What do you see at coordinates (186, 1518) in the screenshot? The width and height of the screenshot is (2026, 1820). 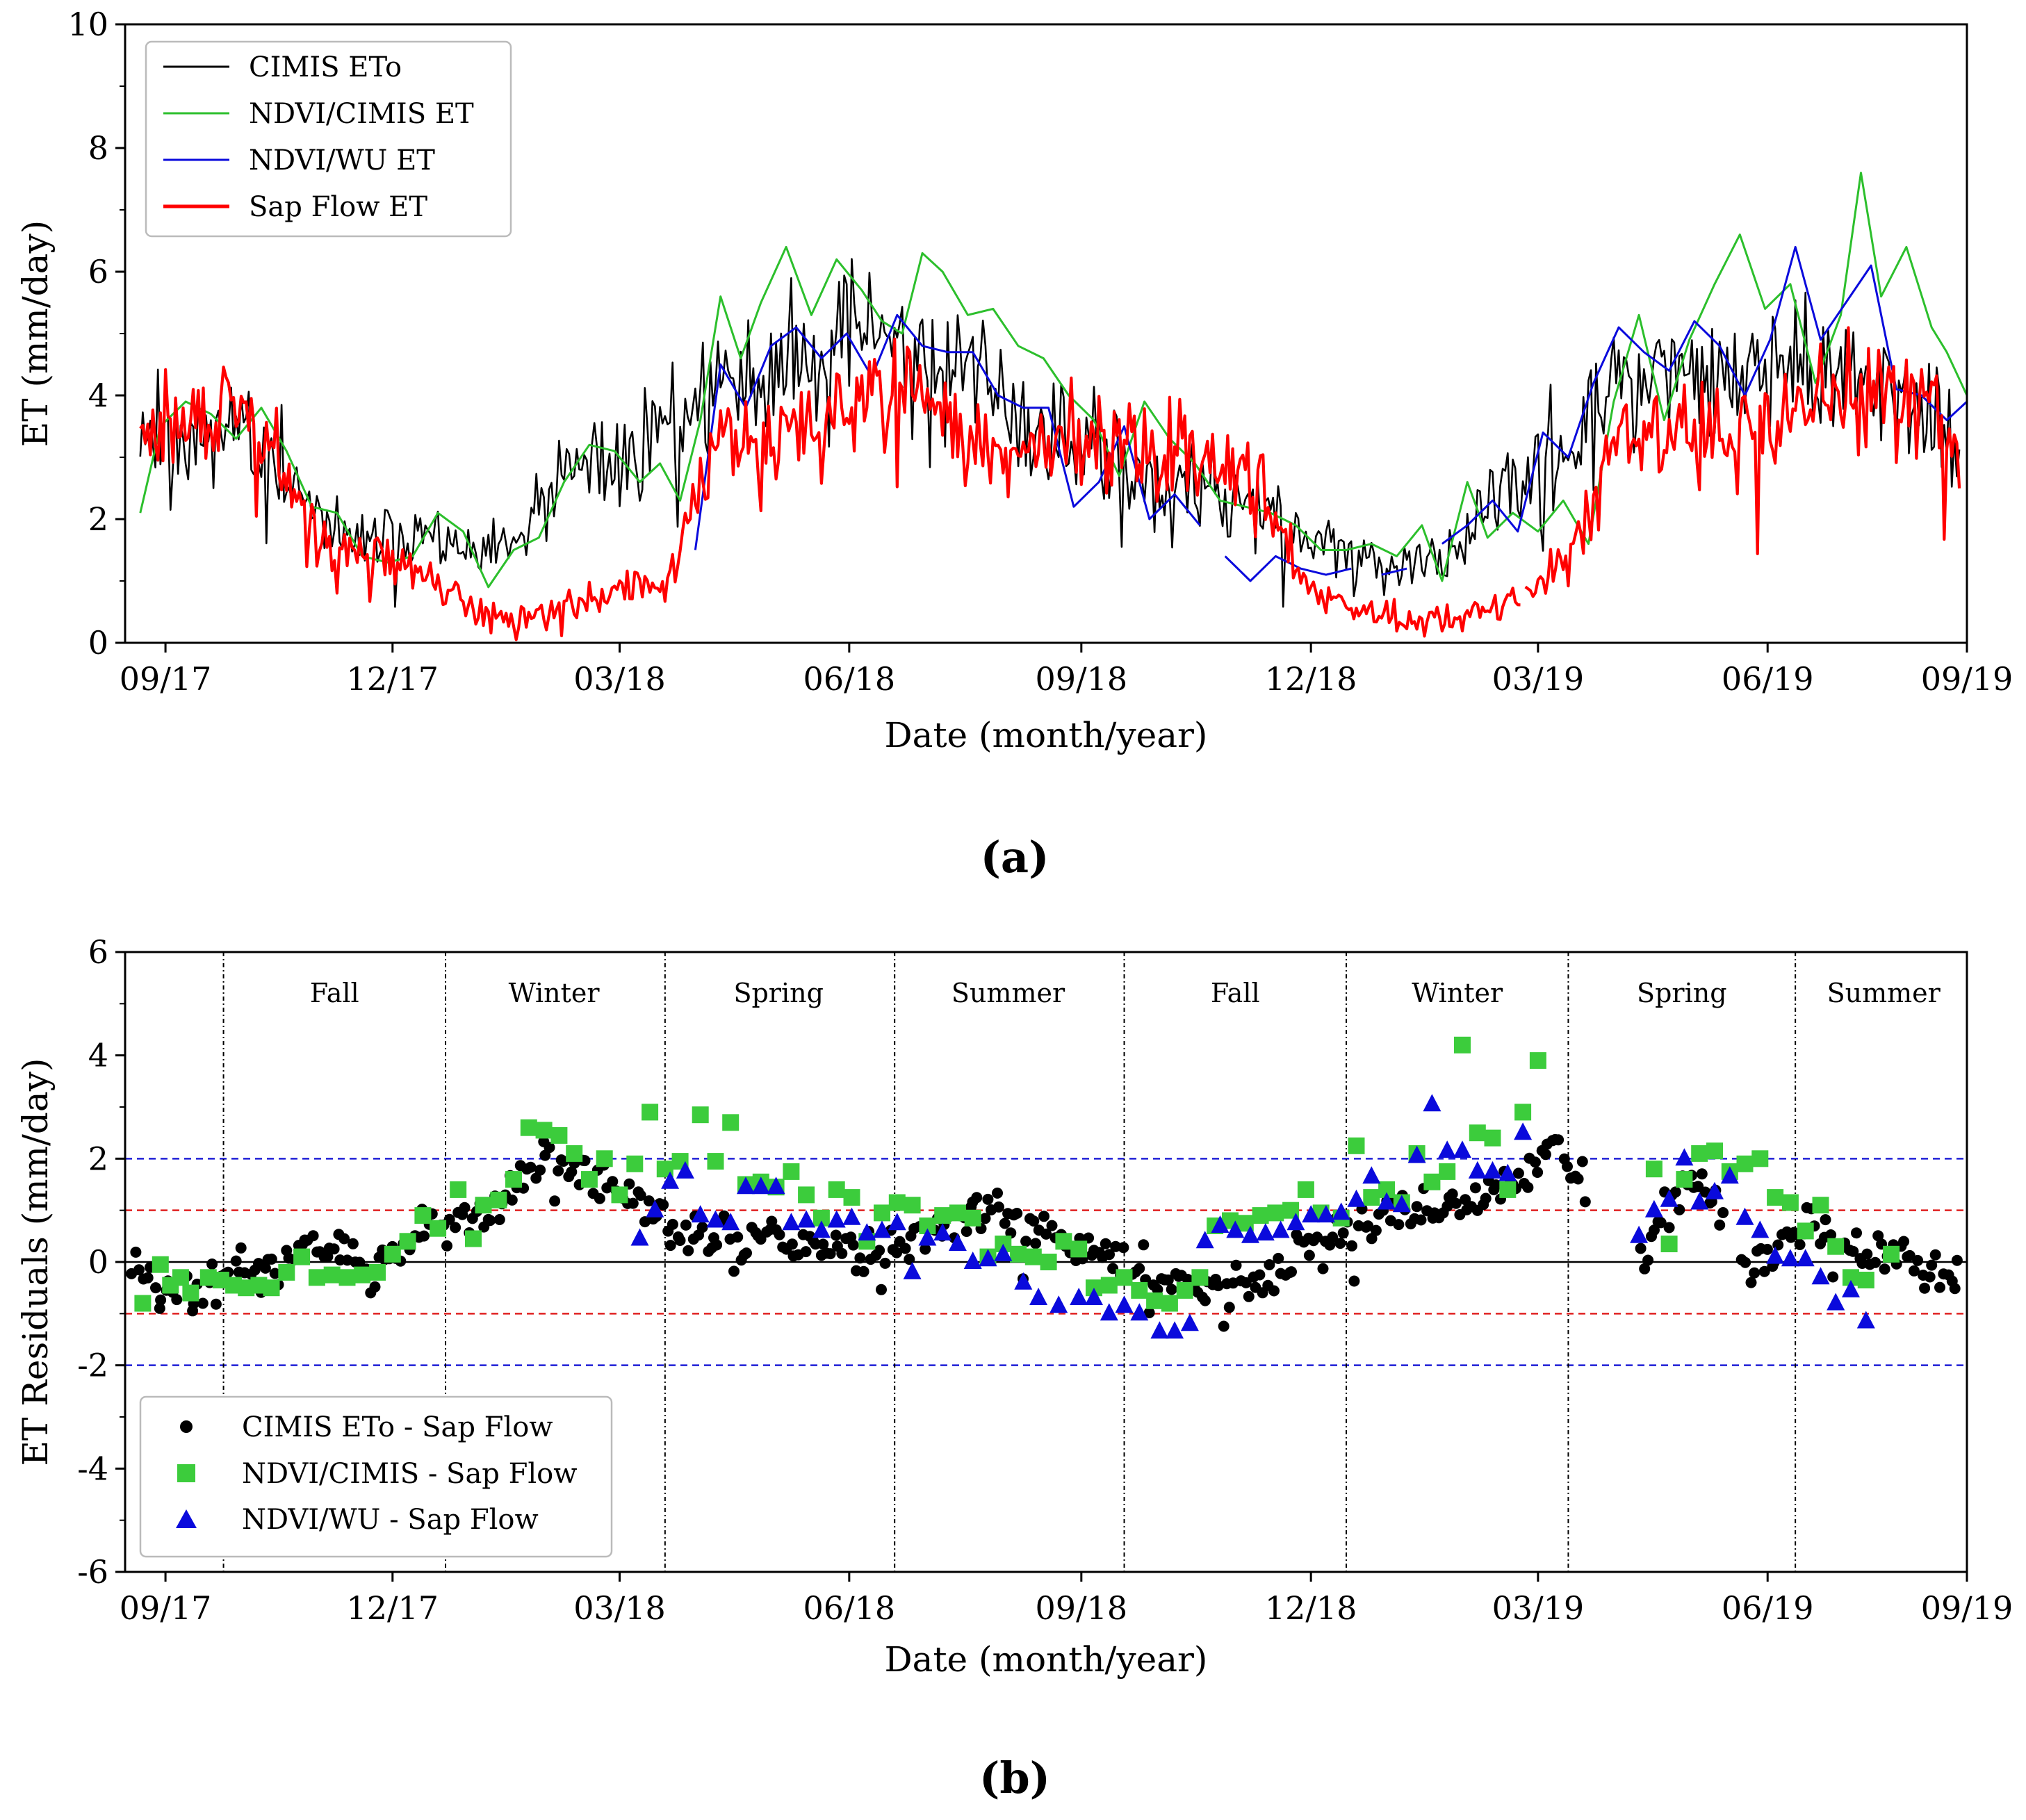 I see `legend-marker-ndvi-wu-sap-flow` at bounding box center [186, 1518].